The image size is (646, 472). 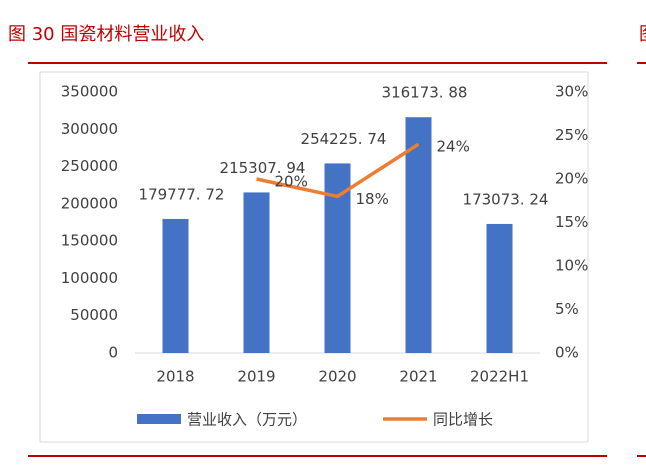 I want to click on data-label: 20%, so click(x=291, y=182).